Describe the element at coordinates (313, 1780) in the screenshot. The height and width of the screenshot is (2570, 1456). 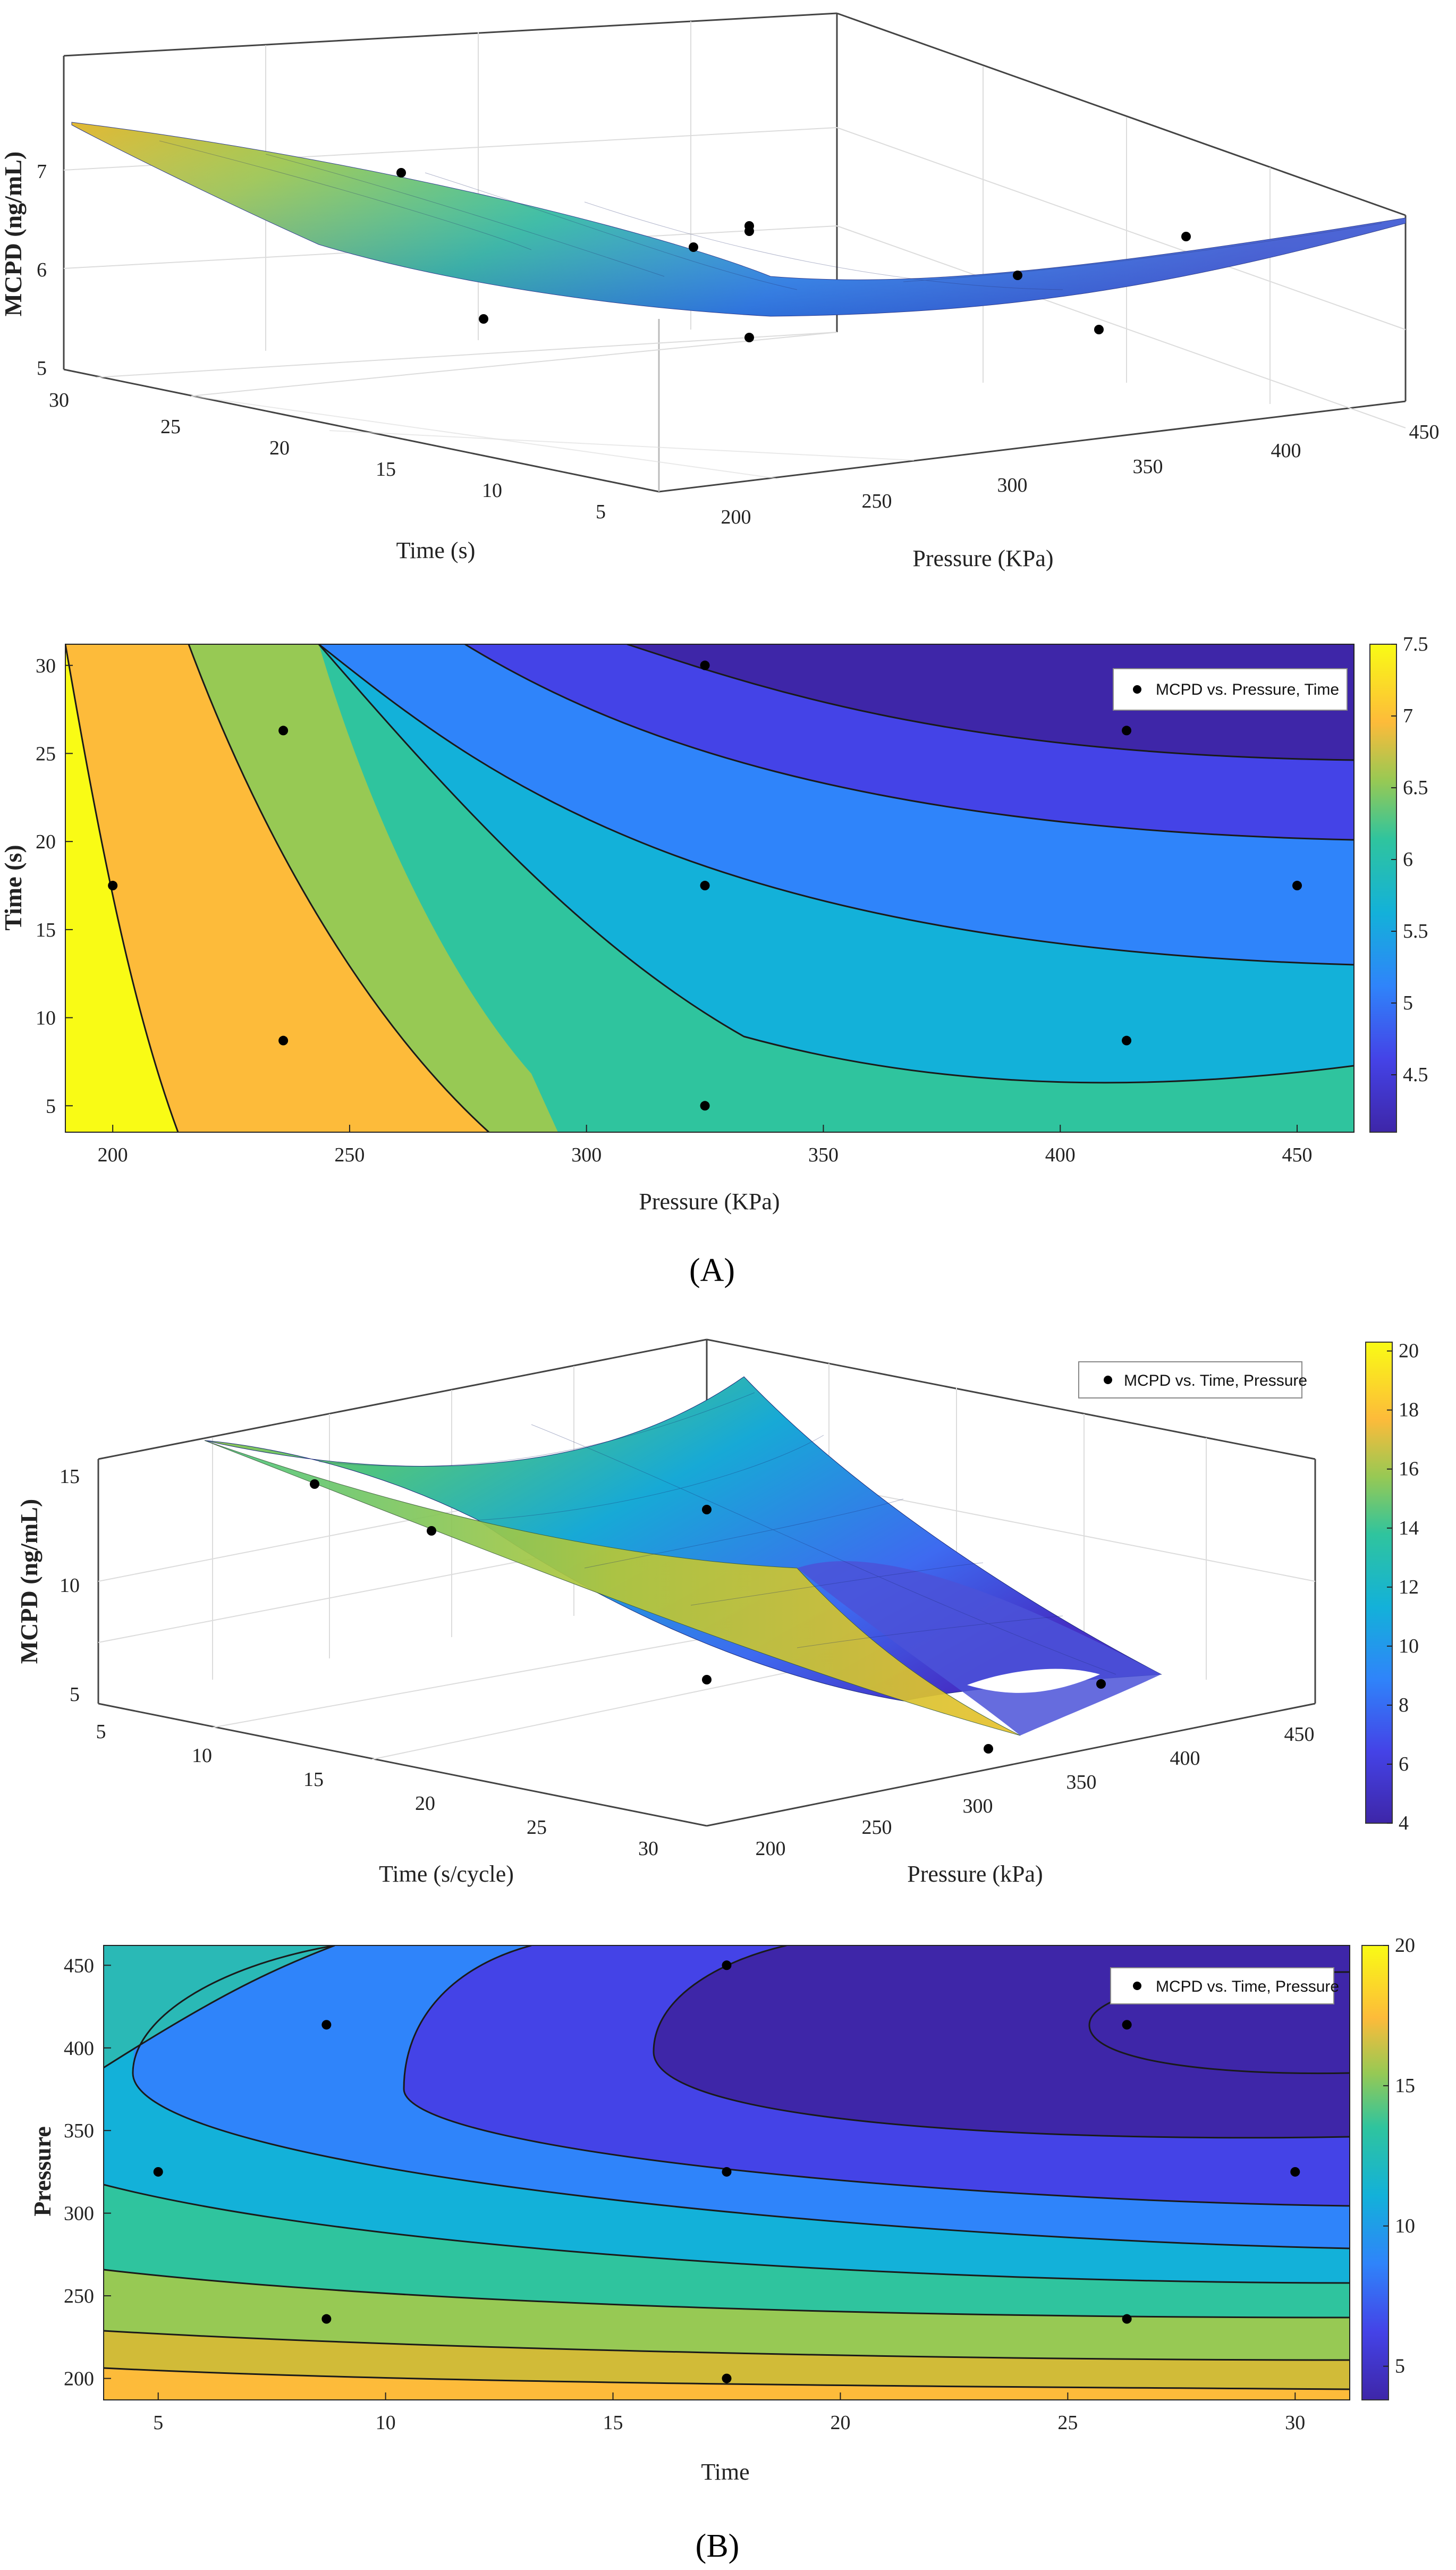
I see `b3d-xtick: 15` at that location.